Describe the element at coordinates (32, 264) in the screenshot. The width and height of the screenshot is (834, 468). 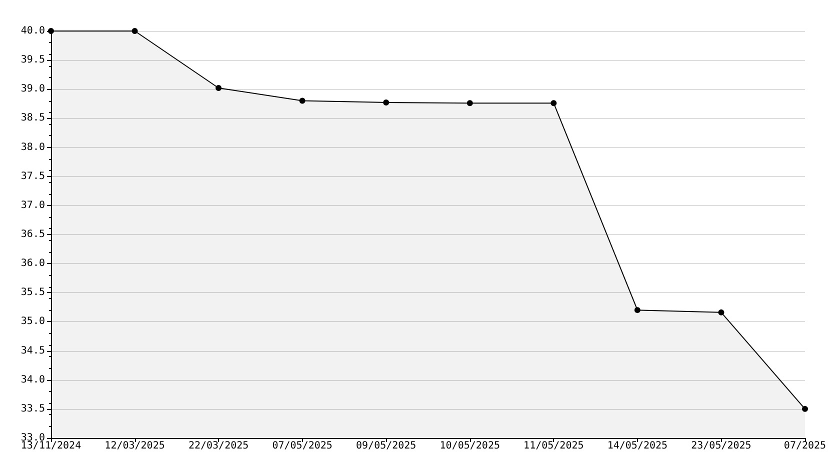
I see `y-tick-label: 36.0` at that location.